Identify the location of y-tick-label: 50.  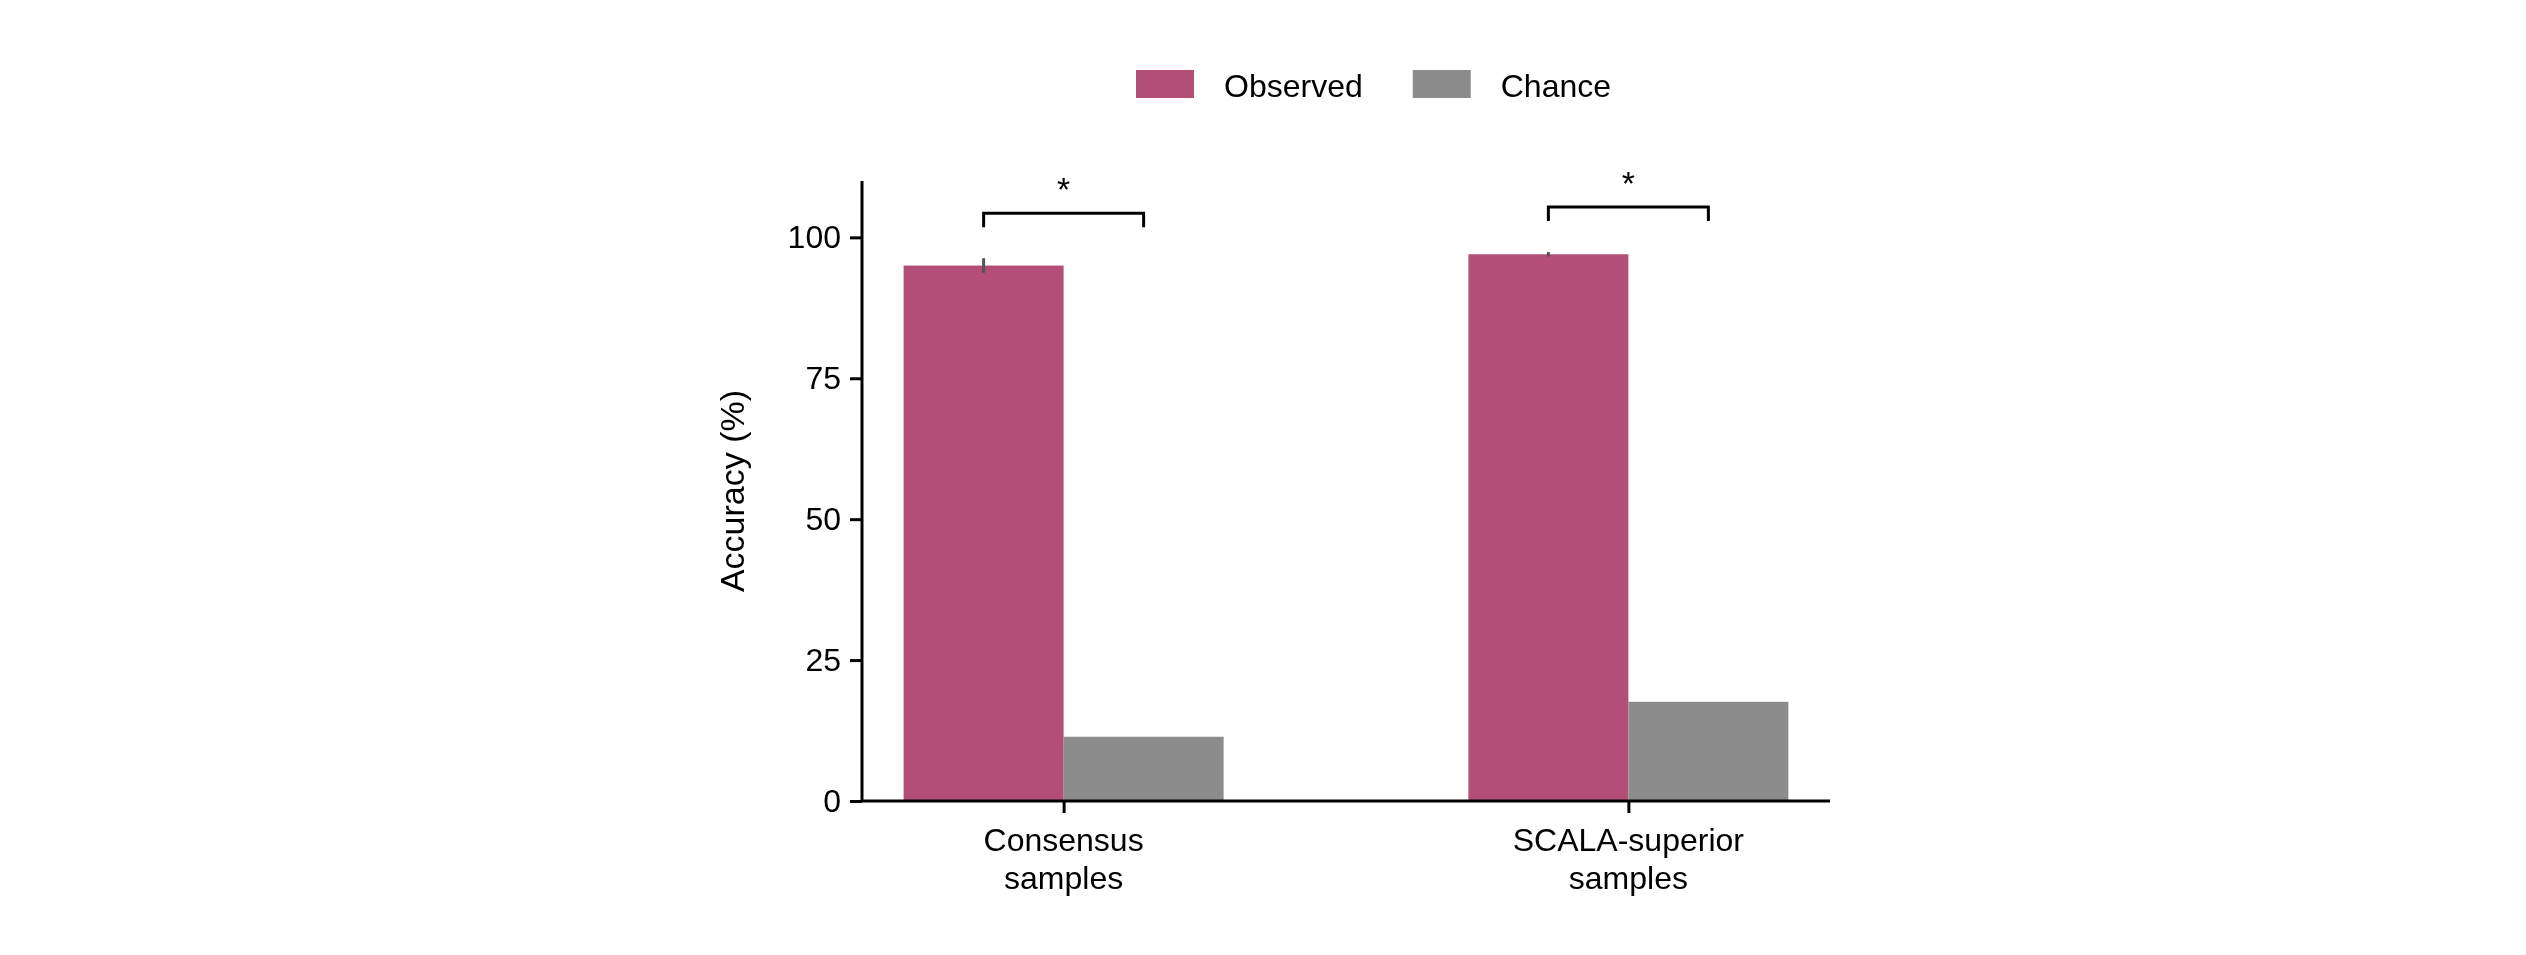
(823, 518).